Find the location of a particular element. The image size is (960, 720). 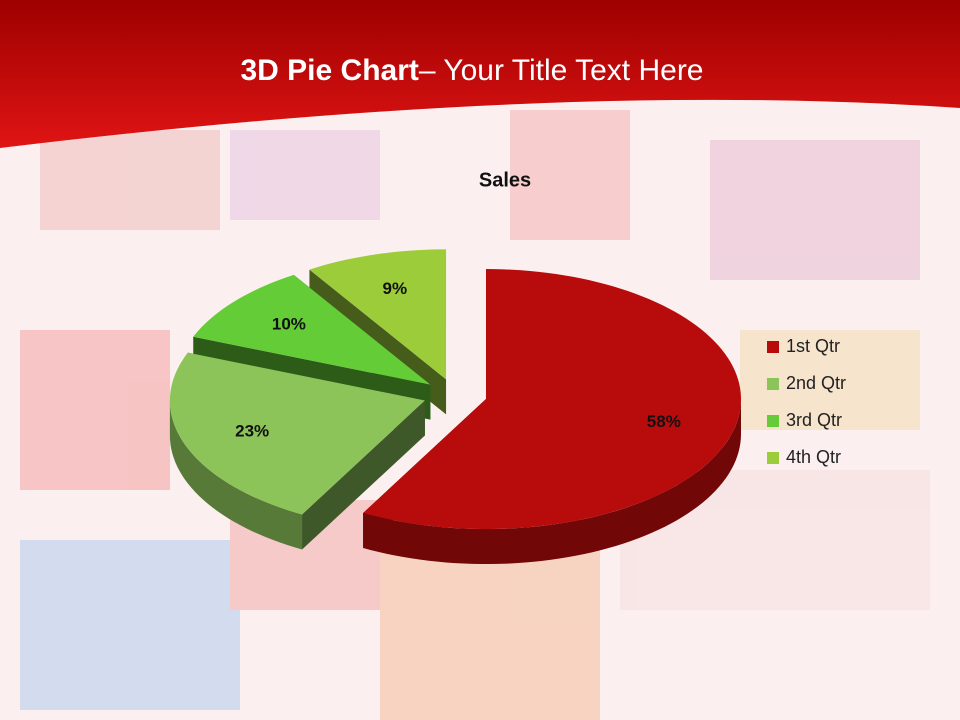

legend: 1st Qtr 2nd Qtr 3rd Qtr 4th Qtr is located at coordinates (806, 401).